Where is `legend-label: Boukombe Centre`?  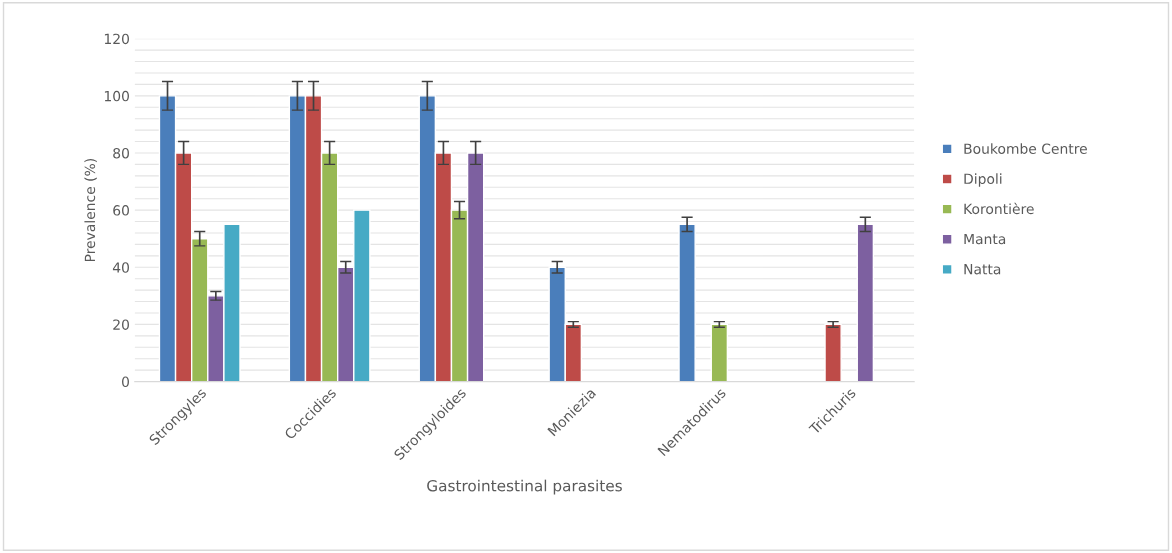
legend-label: Boukombe Centre is located at coordinates (1025, 148).